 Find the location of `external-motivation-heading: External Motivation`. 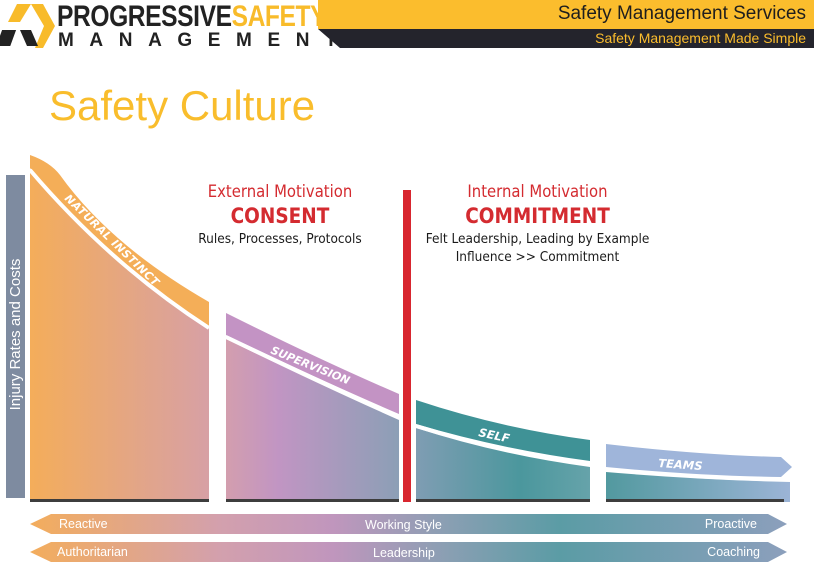

external-motivation-heading: External Motivation is located at coordinates (280, 191).